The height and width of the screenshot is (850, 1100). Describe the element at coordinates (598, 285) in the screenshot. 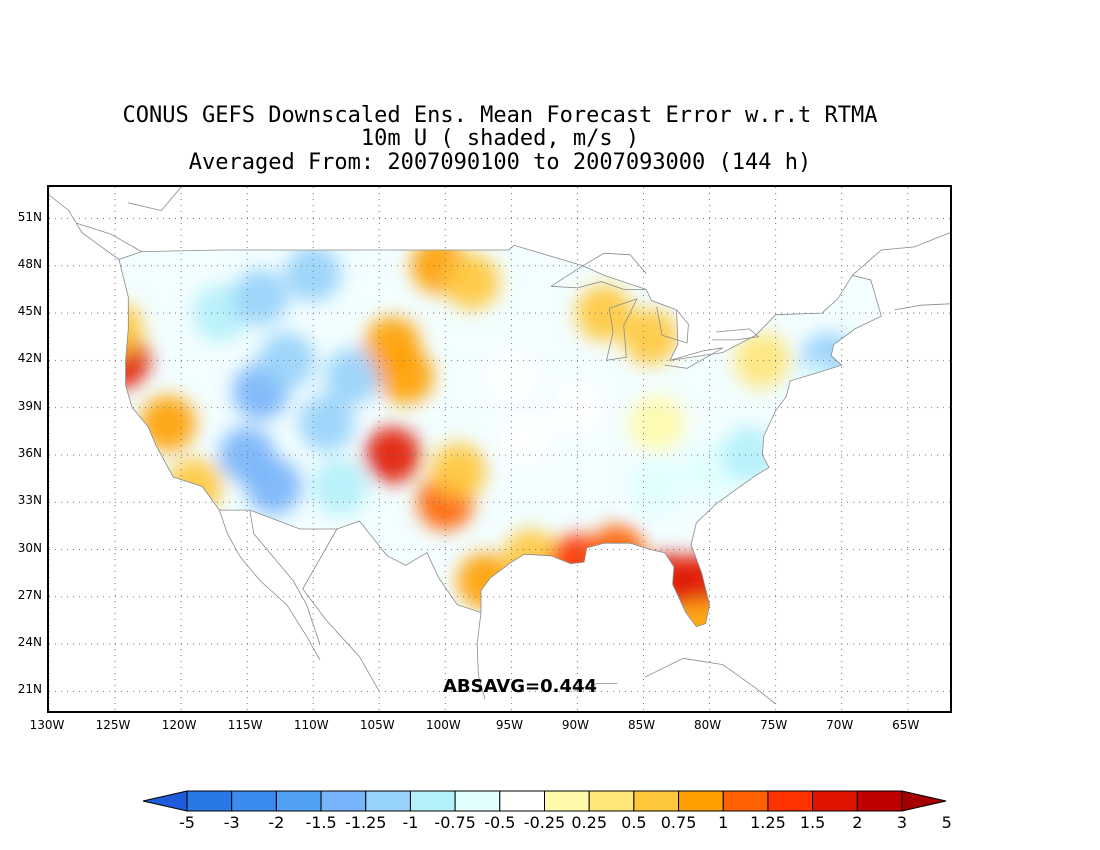

I see `lake-superior-south` at that location.